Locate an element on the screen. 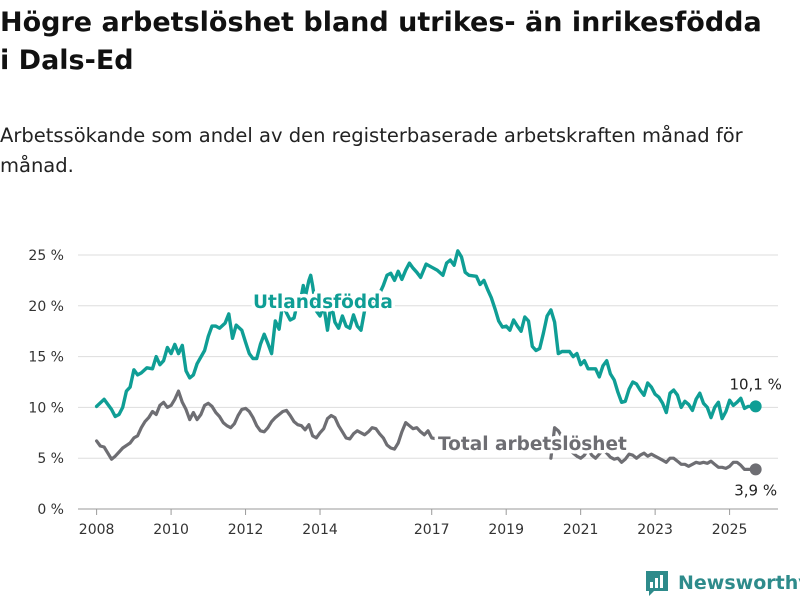 The height and width of the screenshot is (600, 800). x-tick-label: 2025 is located at coordinates (730, 530).